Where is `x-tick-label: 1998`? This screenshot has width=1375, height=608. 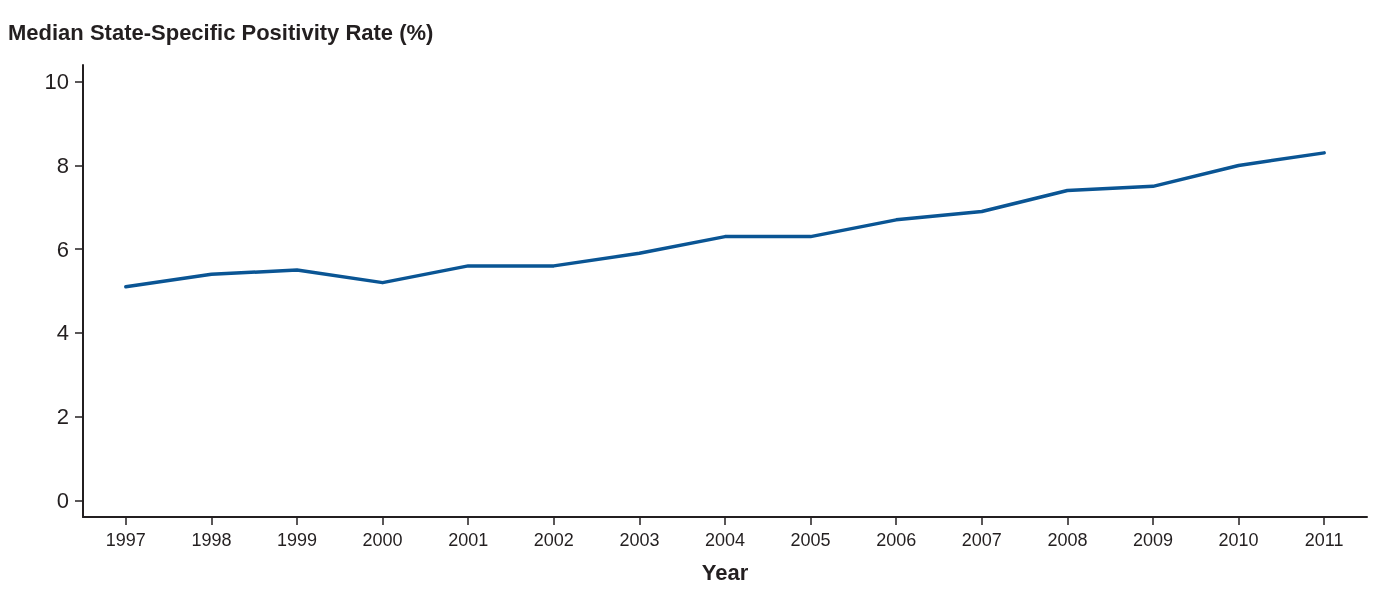 x-tick-label: 1998 is located at coordinates (211, 540).